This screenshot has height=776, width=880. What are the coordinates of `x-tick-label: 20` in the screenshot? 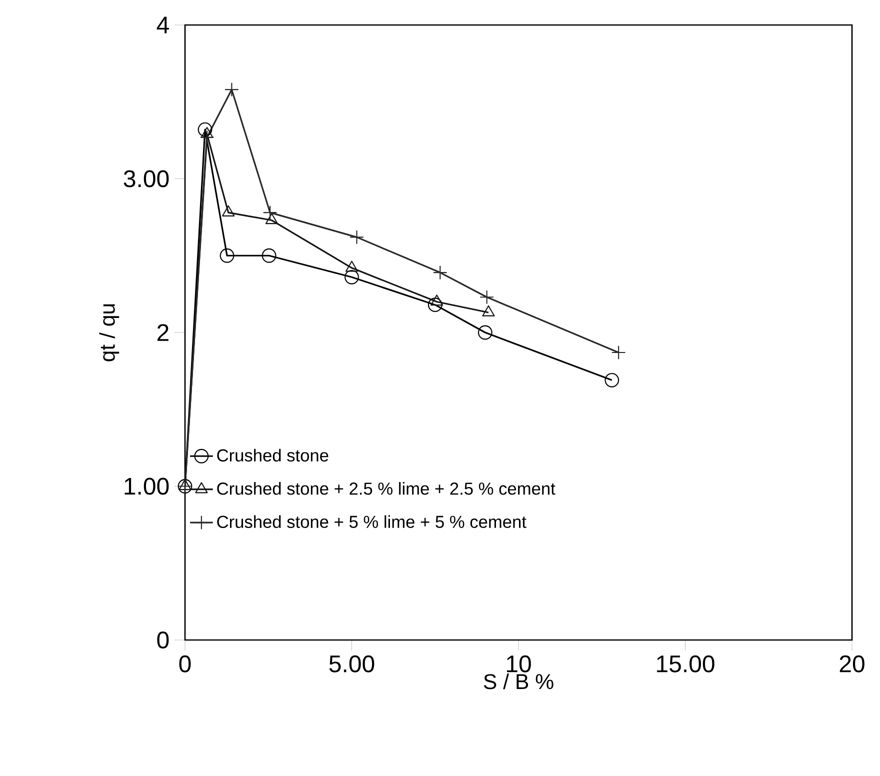 It's located at (852, 663).